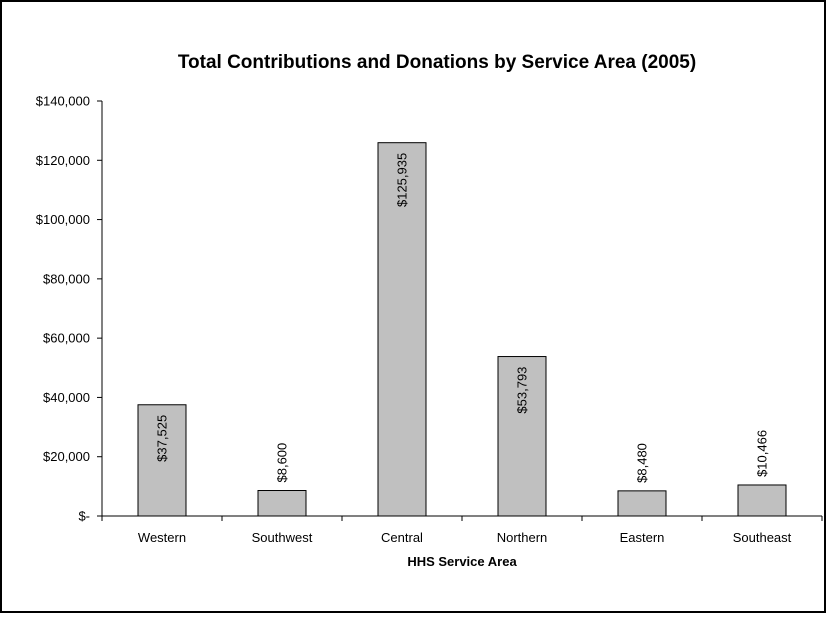  Describe the element at coordinates (522, 537) in the screenshot. I see `x-tick-label-northern: Northern` at that location.